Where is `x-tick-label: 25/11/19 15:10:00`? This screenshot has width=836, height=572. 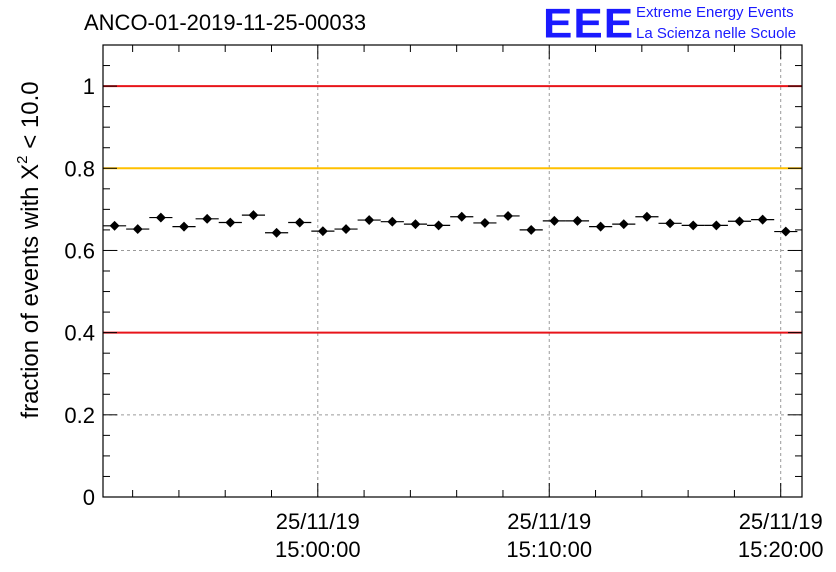 x-tick-label: 25/11/19 15:10:00 is located at coordinates (549, 535).